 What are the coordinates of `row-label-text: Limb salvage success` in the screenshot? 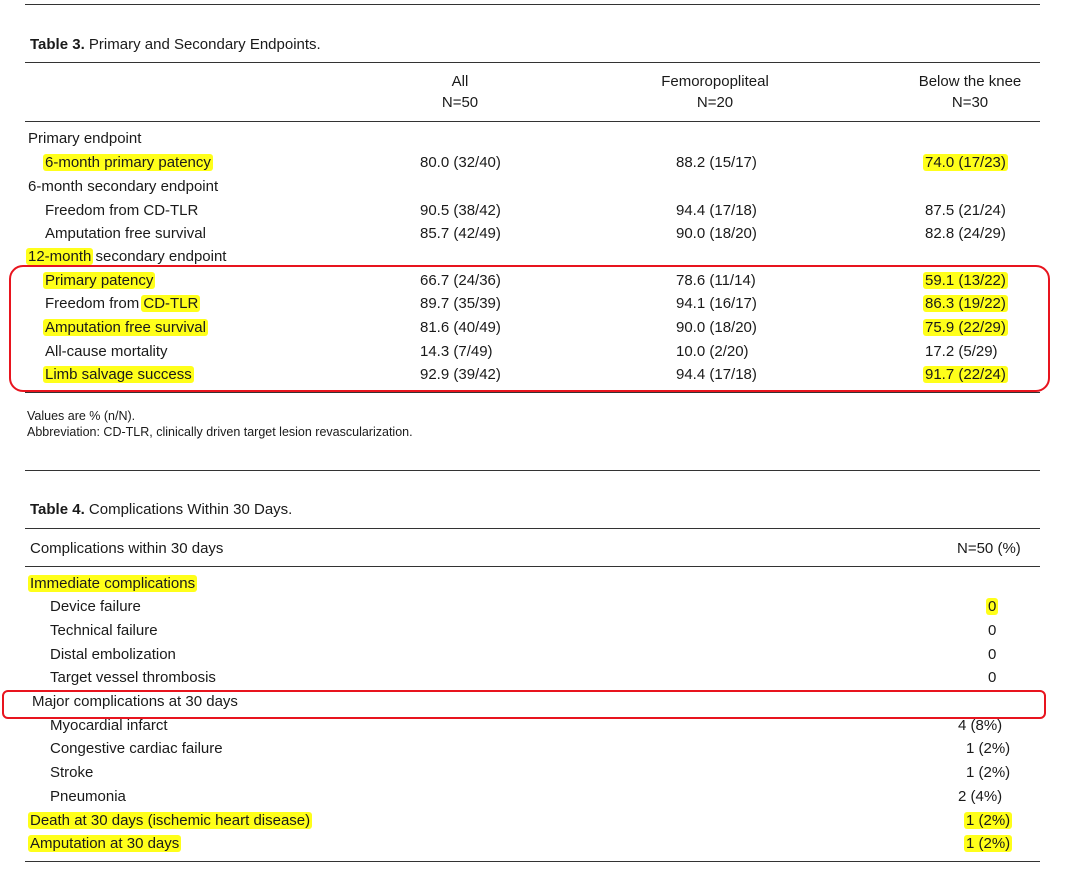 It's located at (118, 374).